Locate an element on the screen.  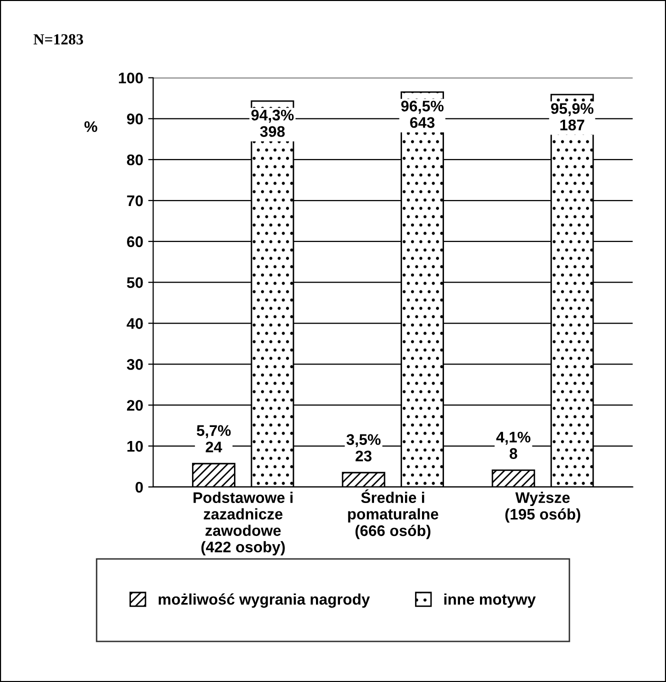
text: N=1283 is located at coordinates (59, 39).